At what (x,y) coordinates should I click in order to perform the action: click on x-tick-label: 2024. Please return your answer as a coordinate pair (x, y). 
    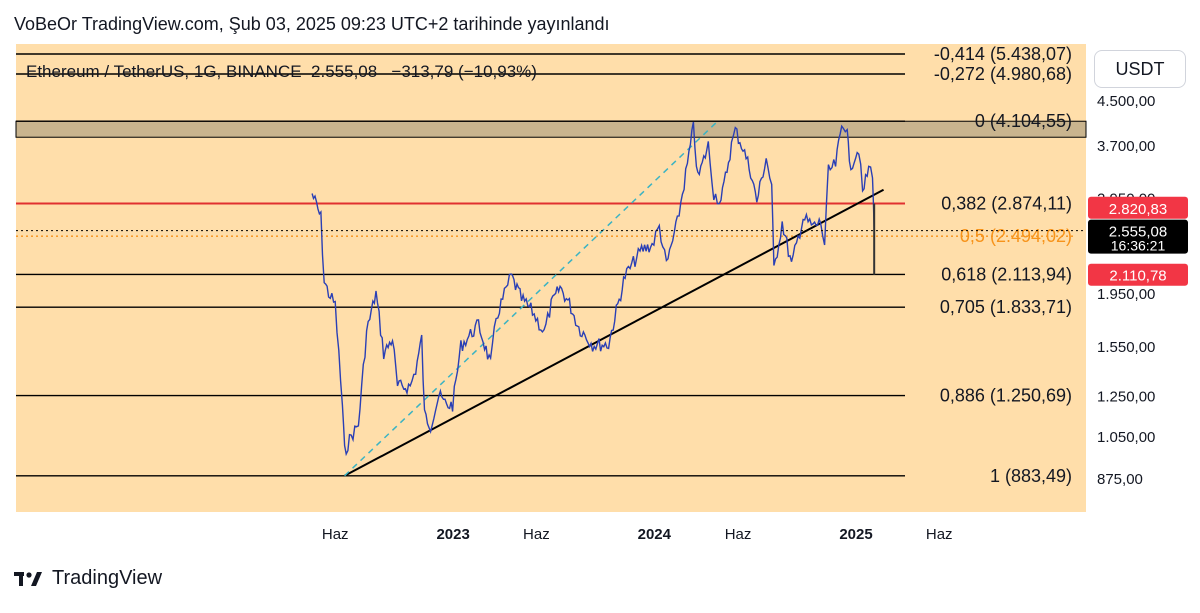
    Looking at the image, I should click on (655, 534).